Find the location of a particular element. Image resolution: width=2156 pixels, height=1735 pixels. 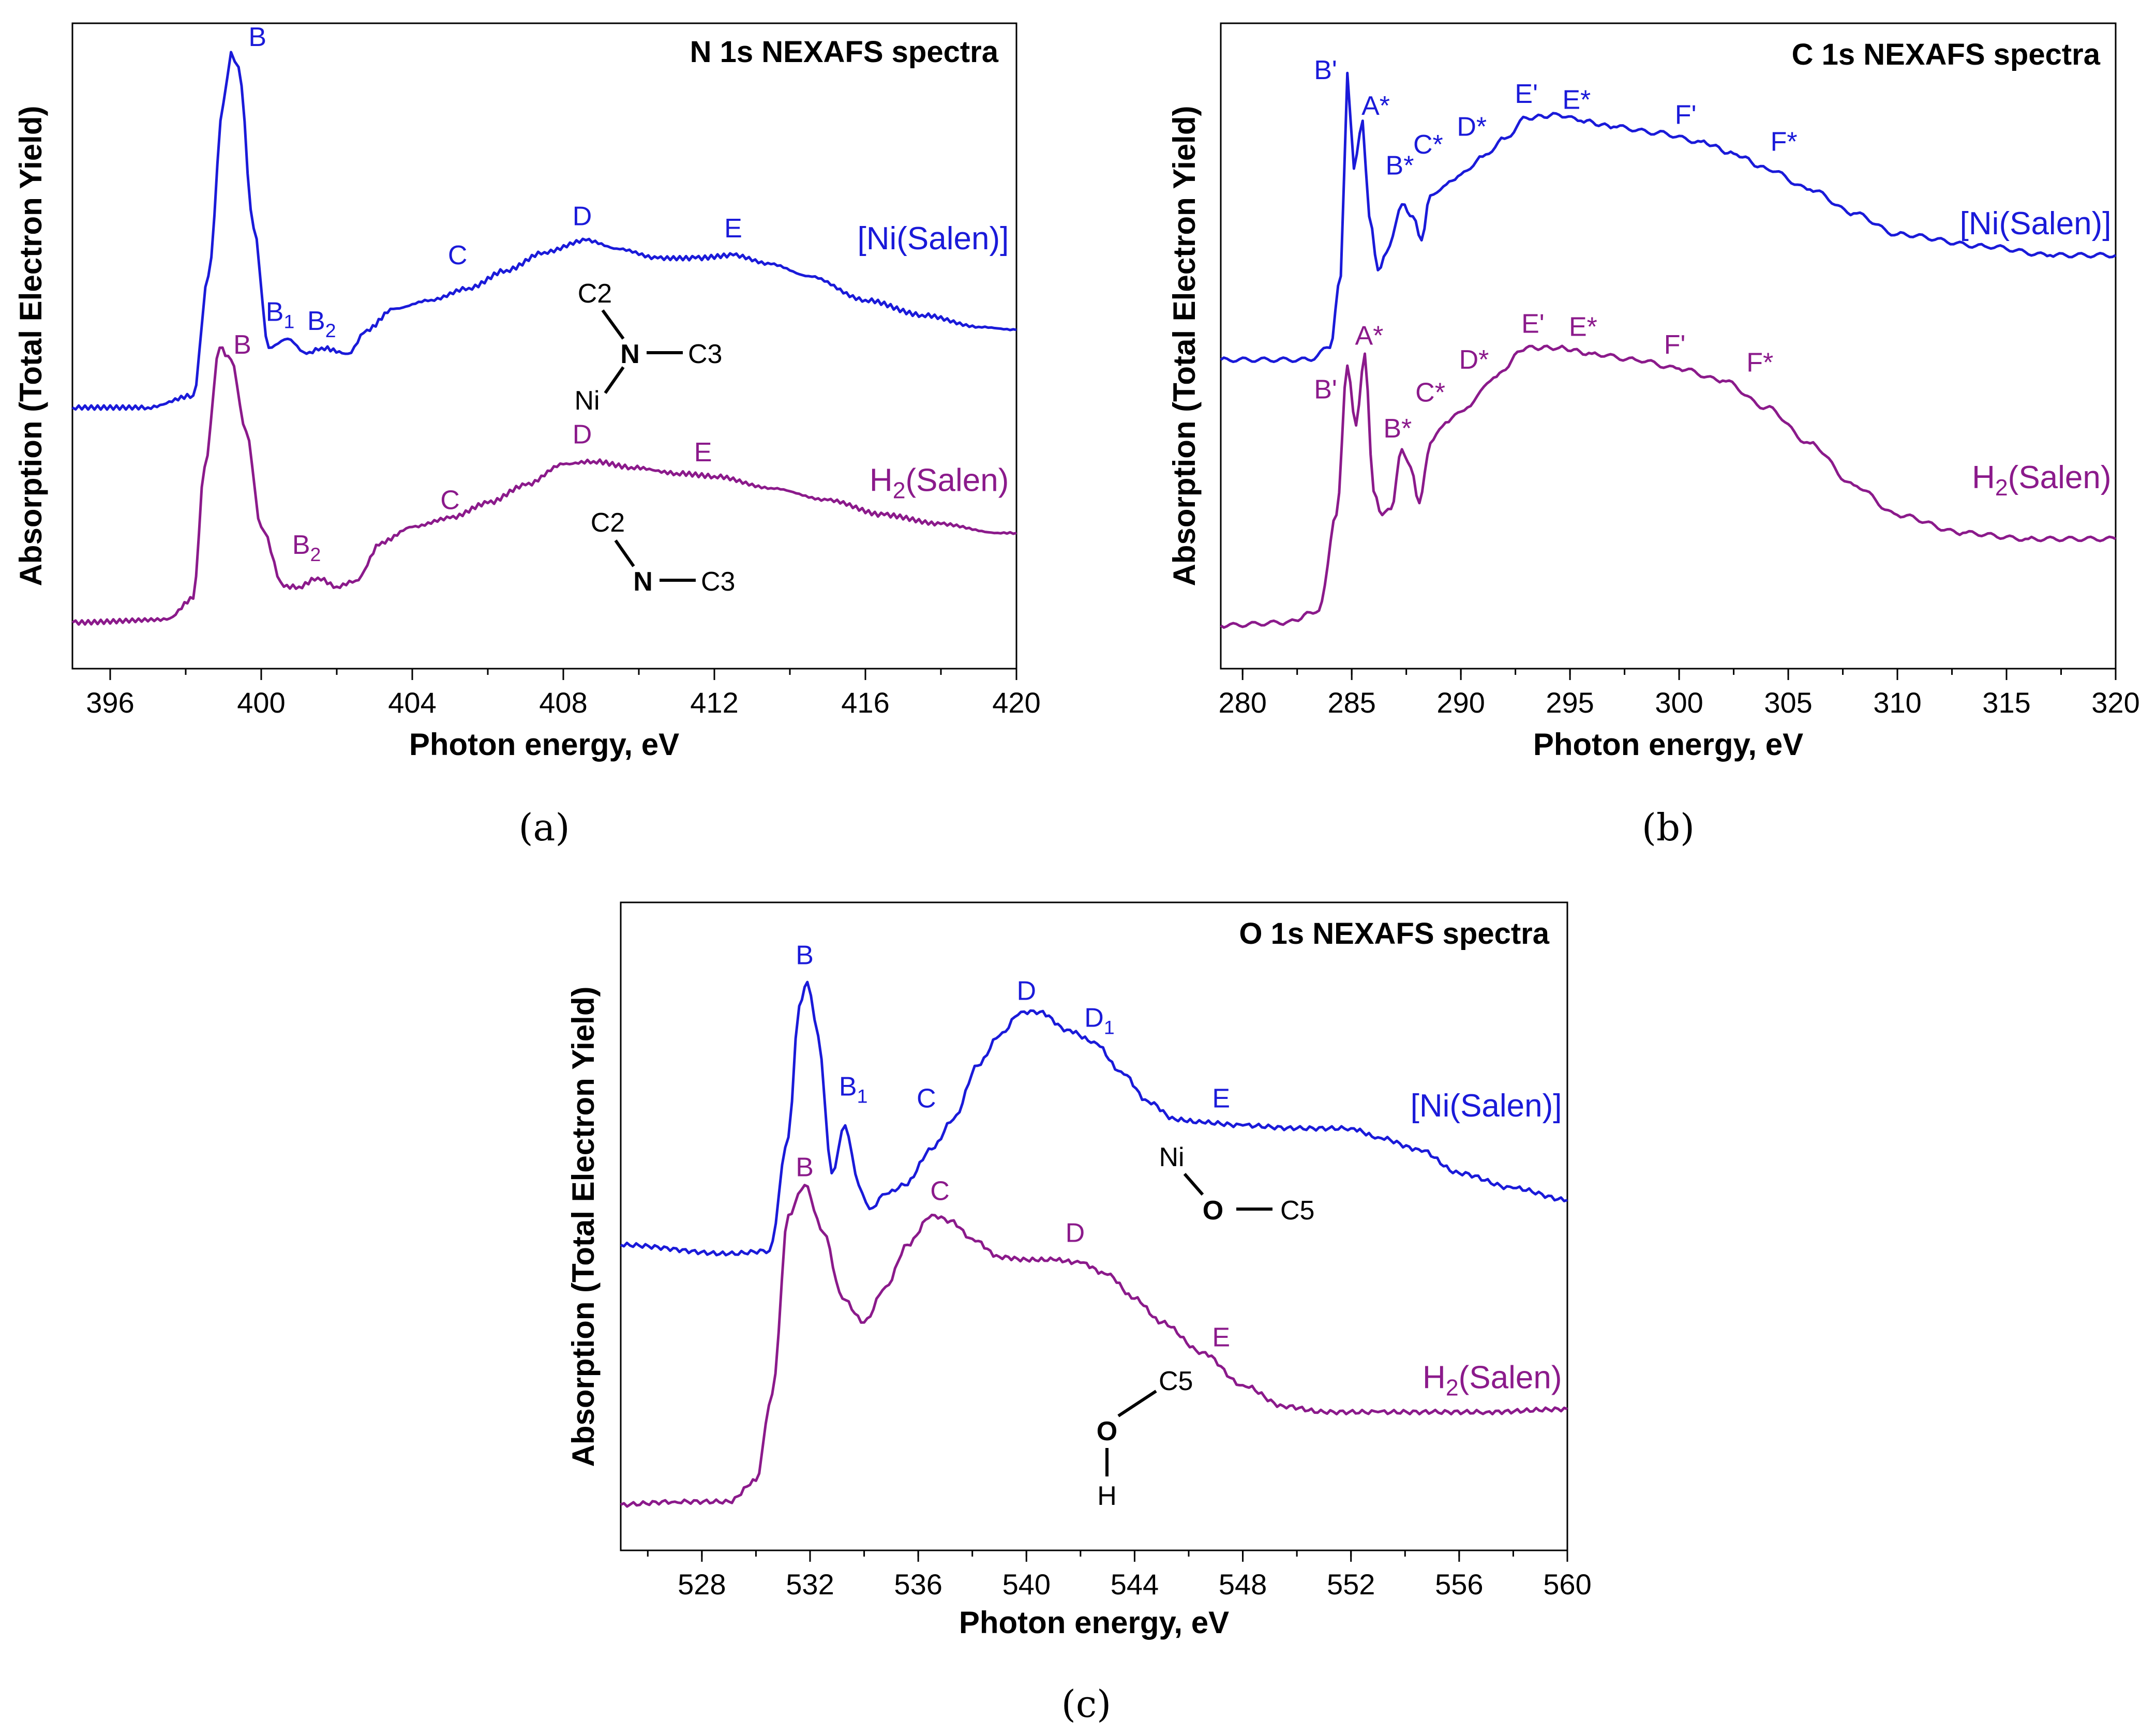

peak-labels: B B1 C D D1 E B C D E [Ni(Salen)] H2(Salen) is located at coordinates (1179, 1170).